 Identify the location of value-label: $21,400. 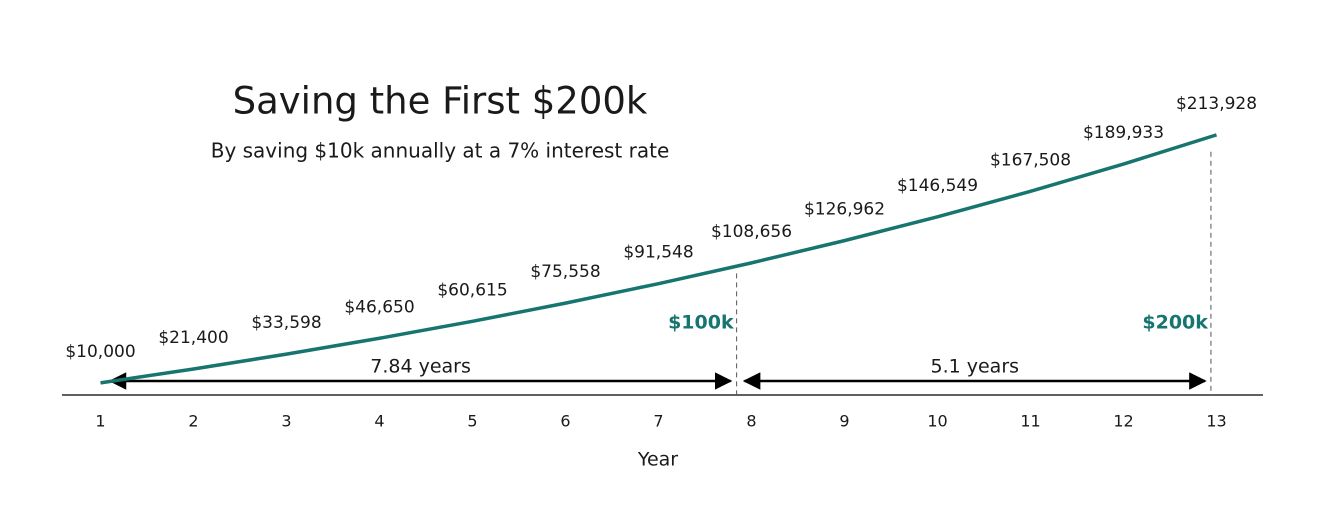
(193, 338).